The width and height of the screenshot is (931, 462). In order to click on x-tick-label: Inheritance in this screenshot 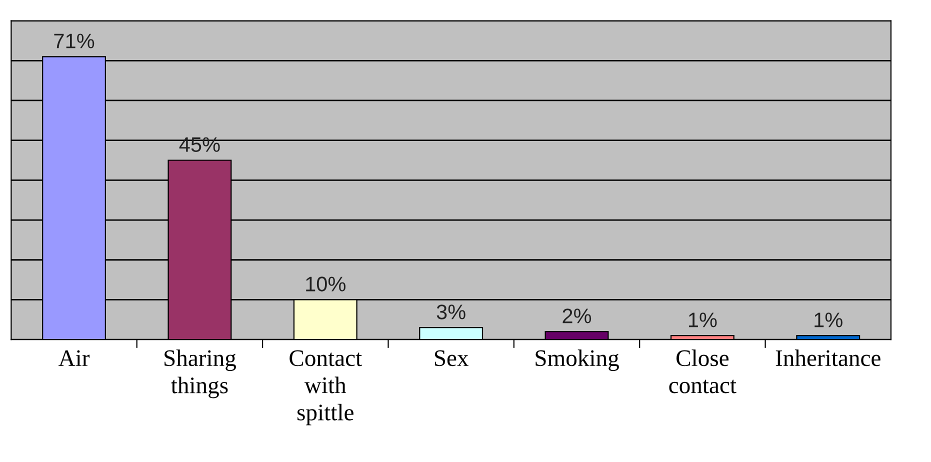, I will do `click(828, 358)`.